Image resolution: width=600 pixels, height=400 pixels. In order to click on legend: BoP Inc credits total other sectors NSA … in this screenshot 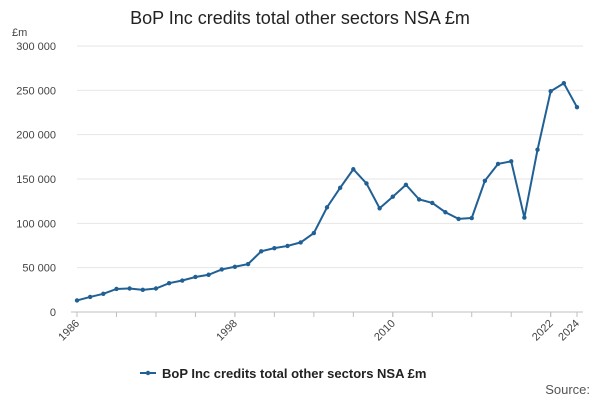, I will do `click(283, 373)`.